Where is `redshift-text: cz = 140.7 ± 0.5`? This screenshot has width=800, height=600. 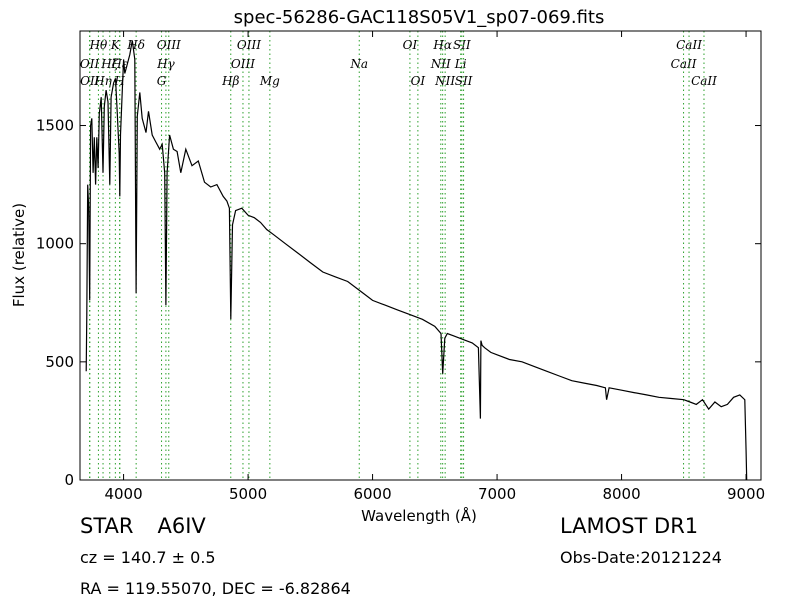 redshift-text: cz = 140.7 ± 0.5 is located at coordinates (148, 557).